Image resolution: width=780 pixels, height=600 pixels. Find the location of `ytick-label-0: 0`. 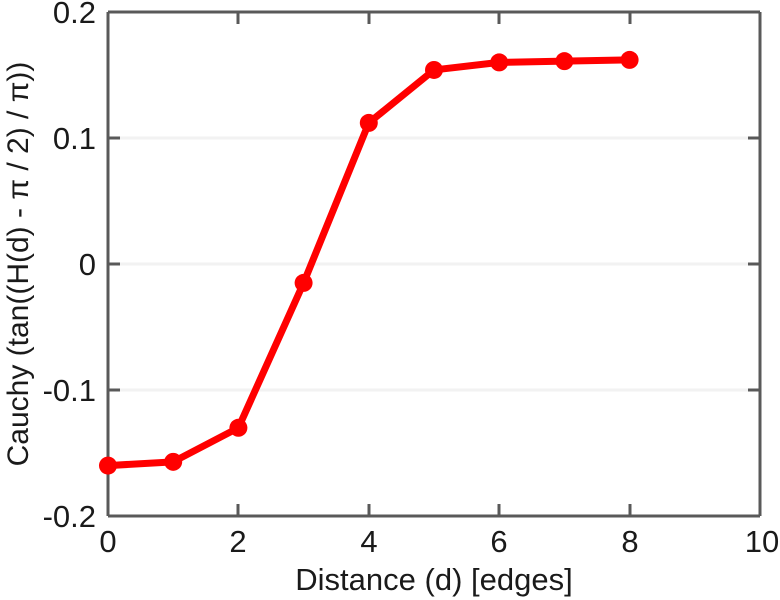

ytick-label-0: 0 is located at coordinates (87, 264).